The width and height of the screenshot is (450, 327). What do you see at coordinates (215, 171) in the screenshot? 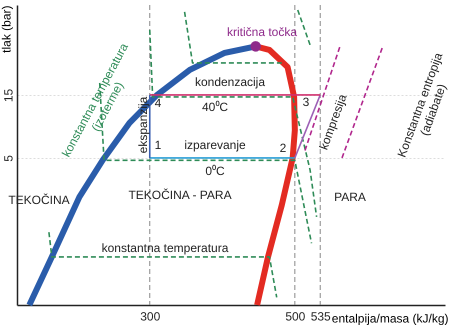
I see `annotation: 0⁰C` at bounding box center [215, 171].